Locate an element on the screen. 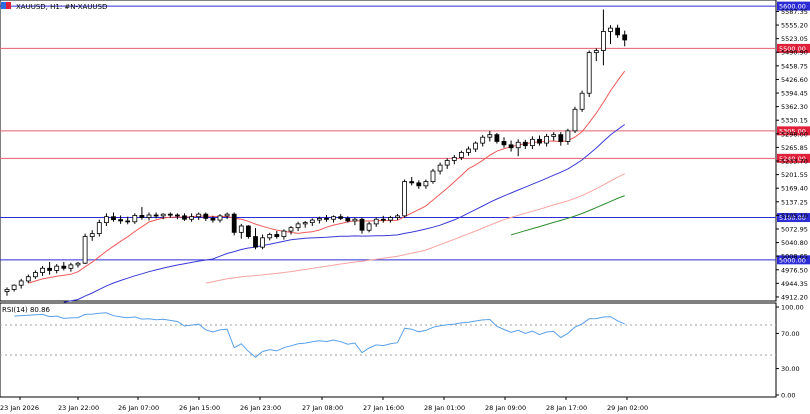  price-tick-label: 5233.70 is located at coordinates (794, 162).